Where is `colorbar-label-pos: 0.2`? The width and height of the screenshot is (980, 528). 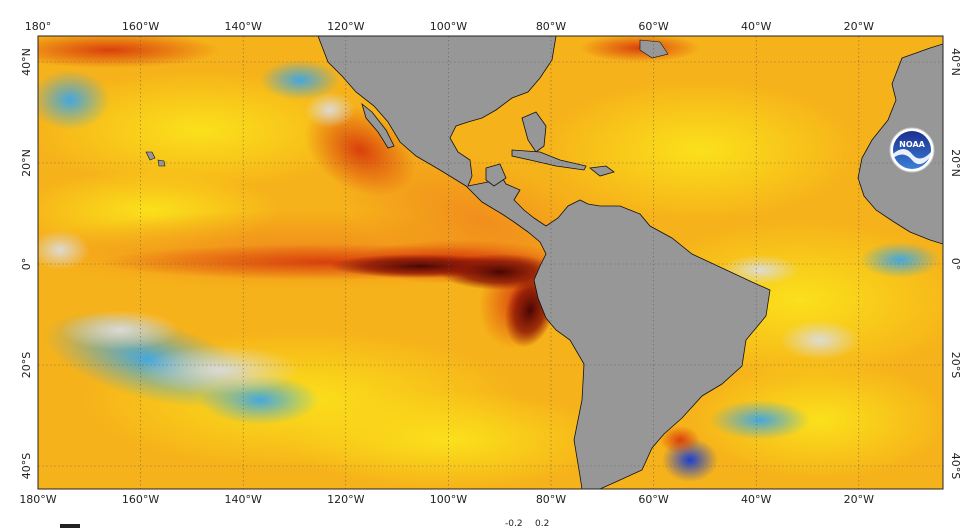
colorbar-label-pos: 0.2 is located at coordinates (542, 523).